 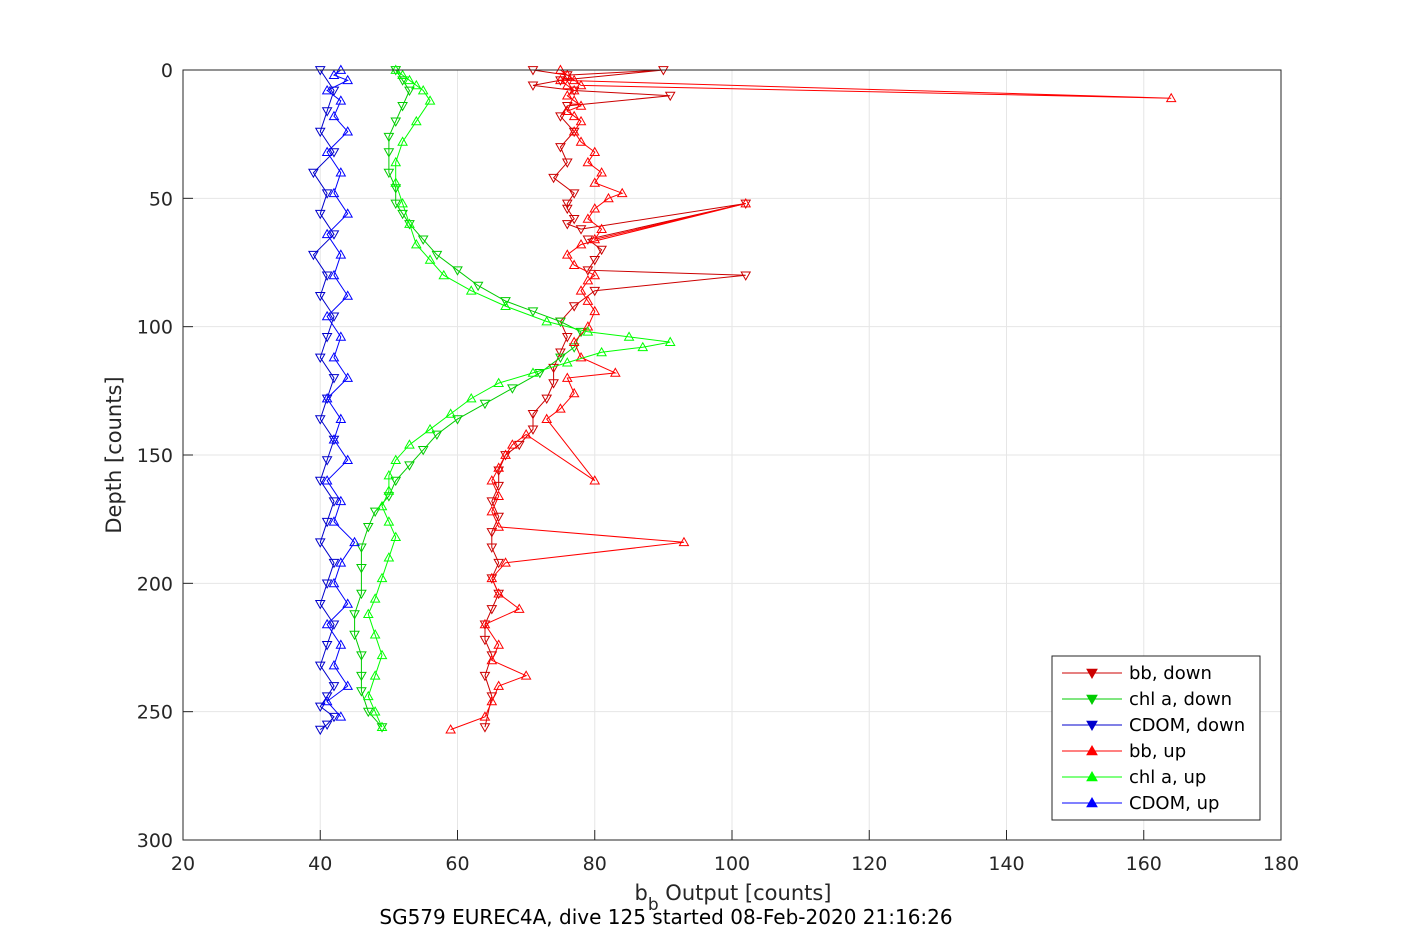 I want to click on legend-entry: bb, down, so click(x=1137, y=673).